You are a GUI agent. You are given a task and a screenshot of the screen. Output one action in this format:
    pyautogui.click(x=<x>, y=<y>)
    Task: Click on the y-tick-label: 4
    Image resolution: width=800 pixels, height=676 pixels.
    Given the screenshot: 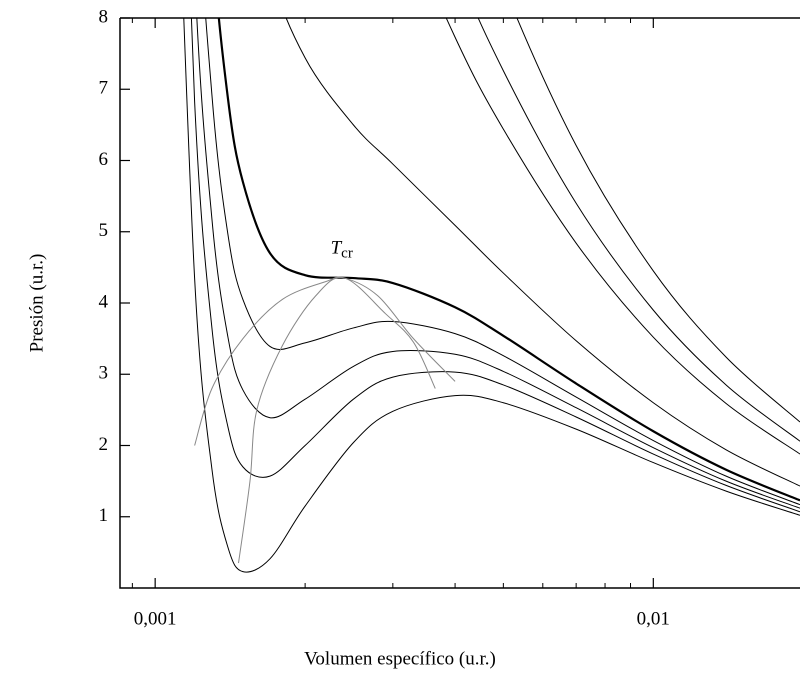 What is the action you would take?
    pyautogui.click(x=104, y=301)
    